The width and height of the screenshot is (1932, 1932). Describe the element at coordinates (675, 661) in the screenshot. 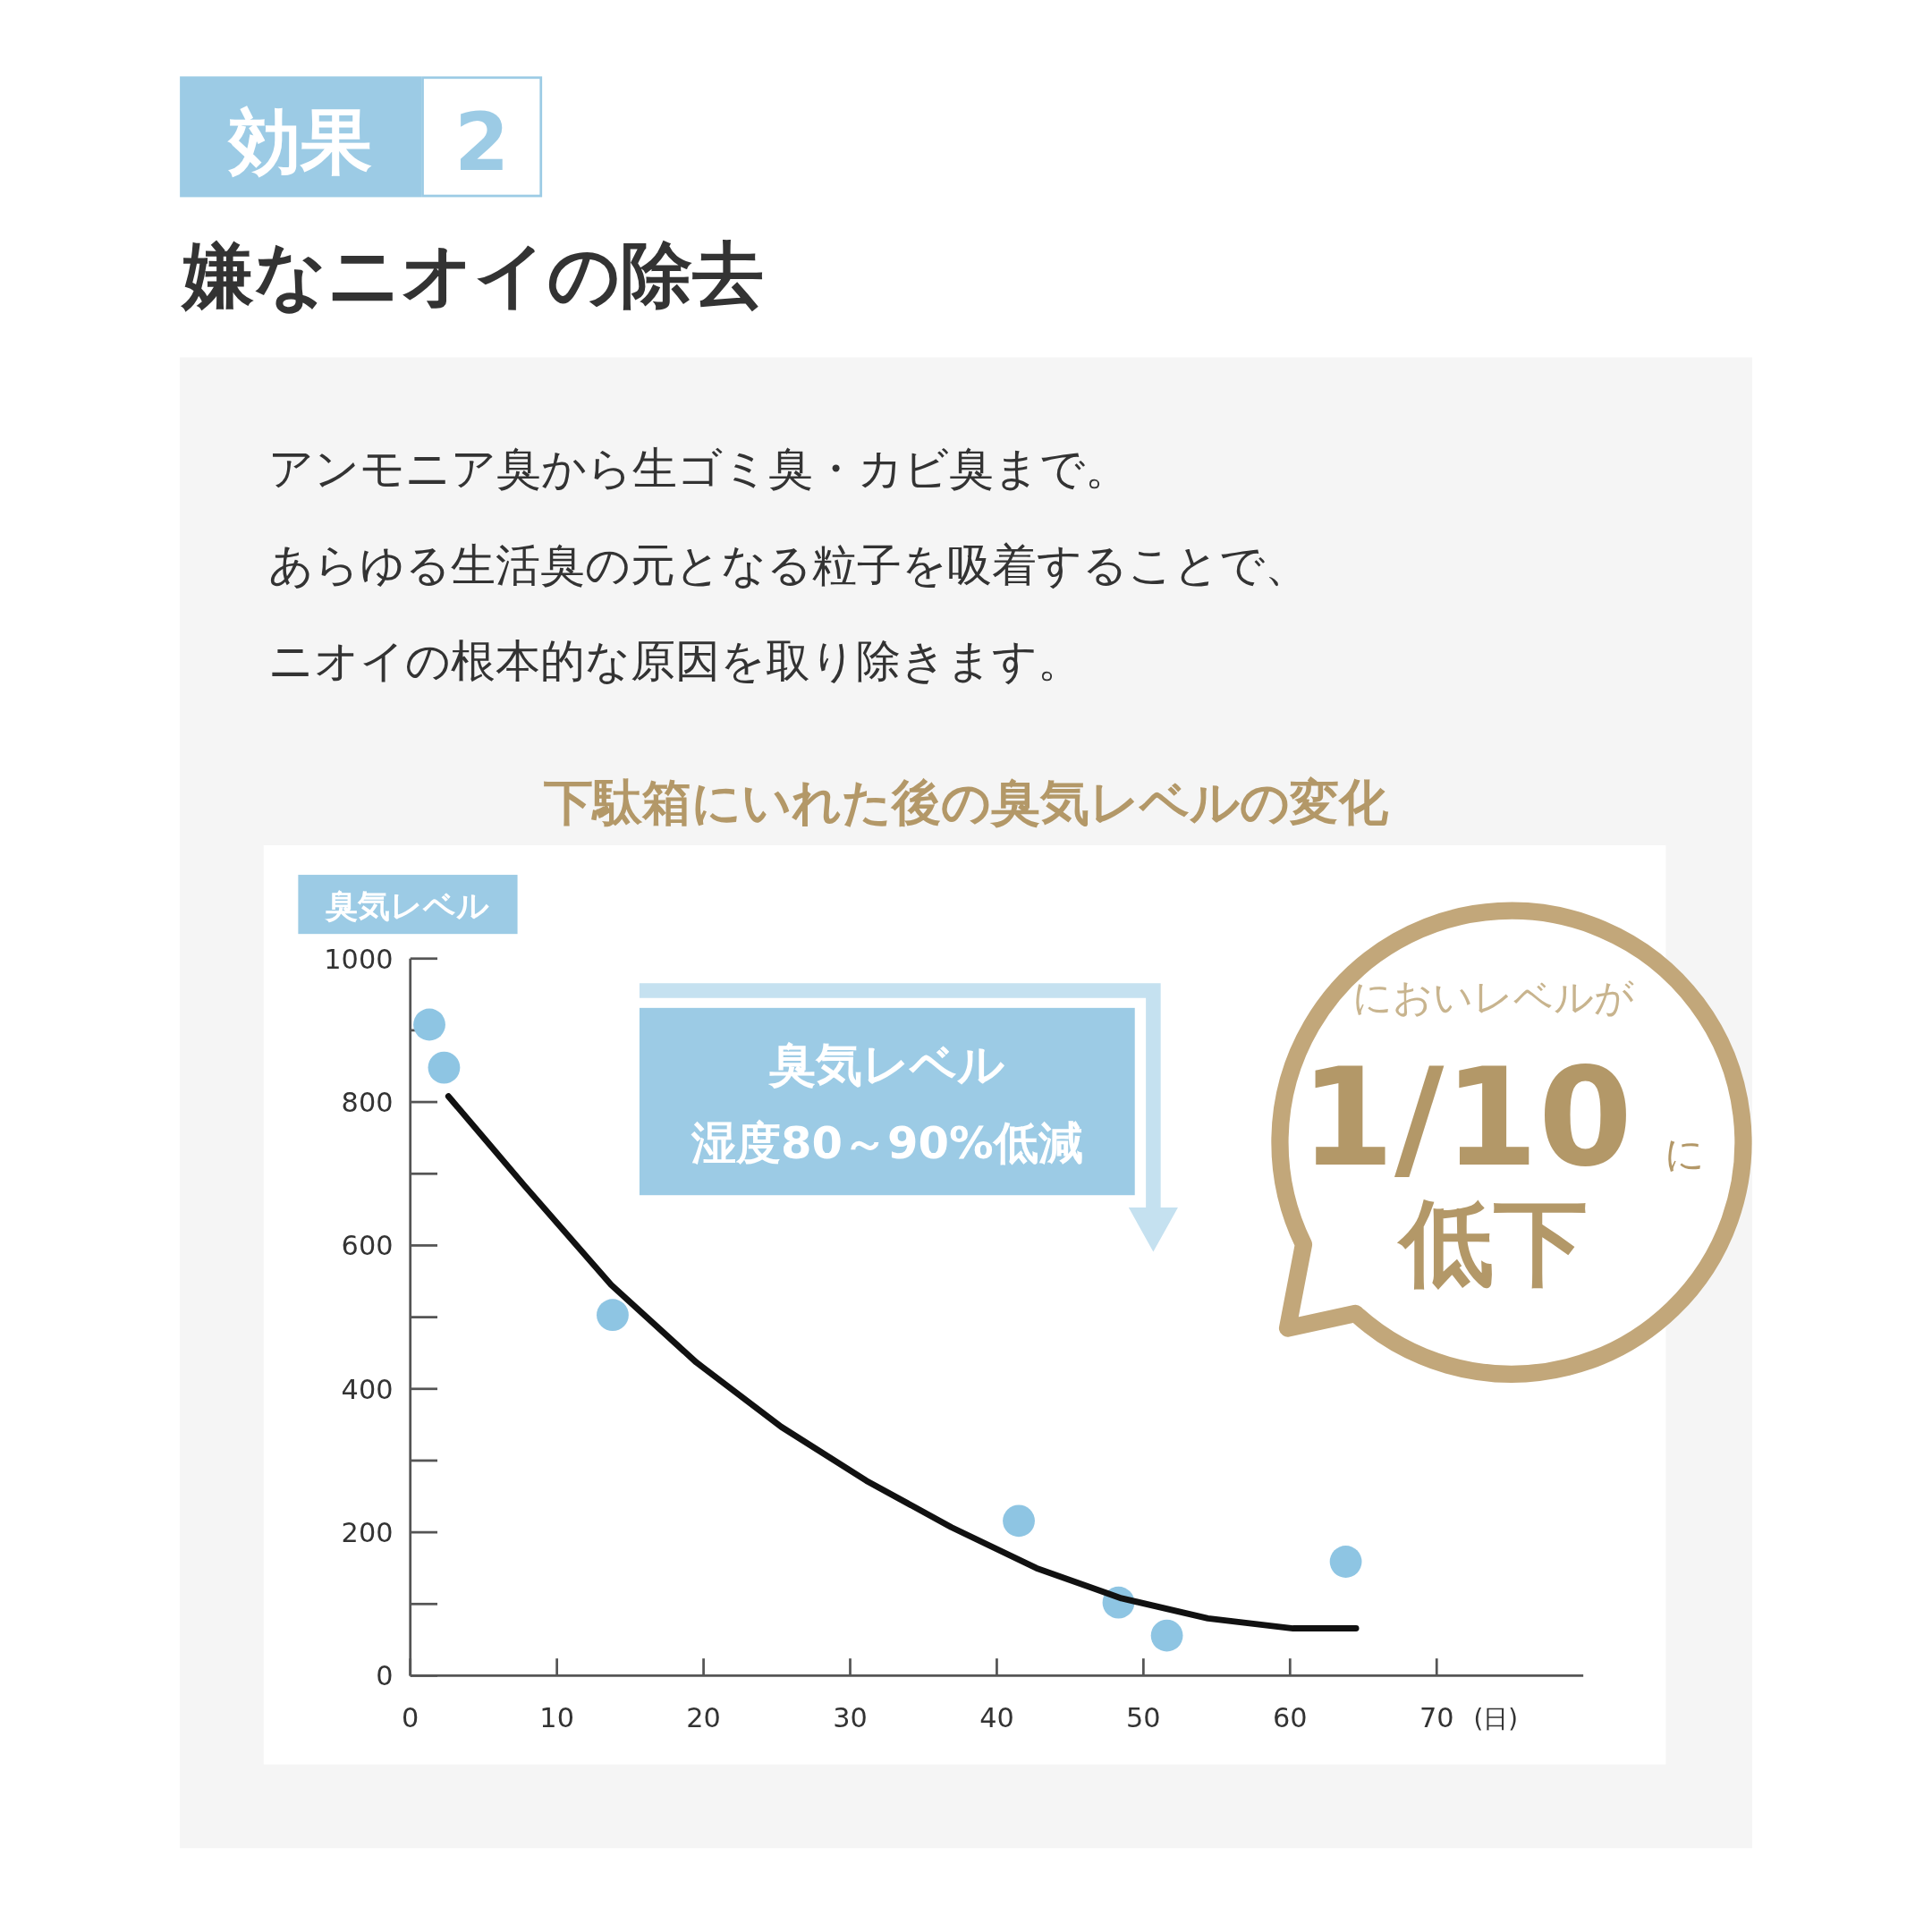

I see `text: ニオイの根本的な原因を取り除きます。` at that location.